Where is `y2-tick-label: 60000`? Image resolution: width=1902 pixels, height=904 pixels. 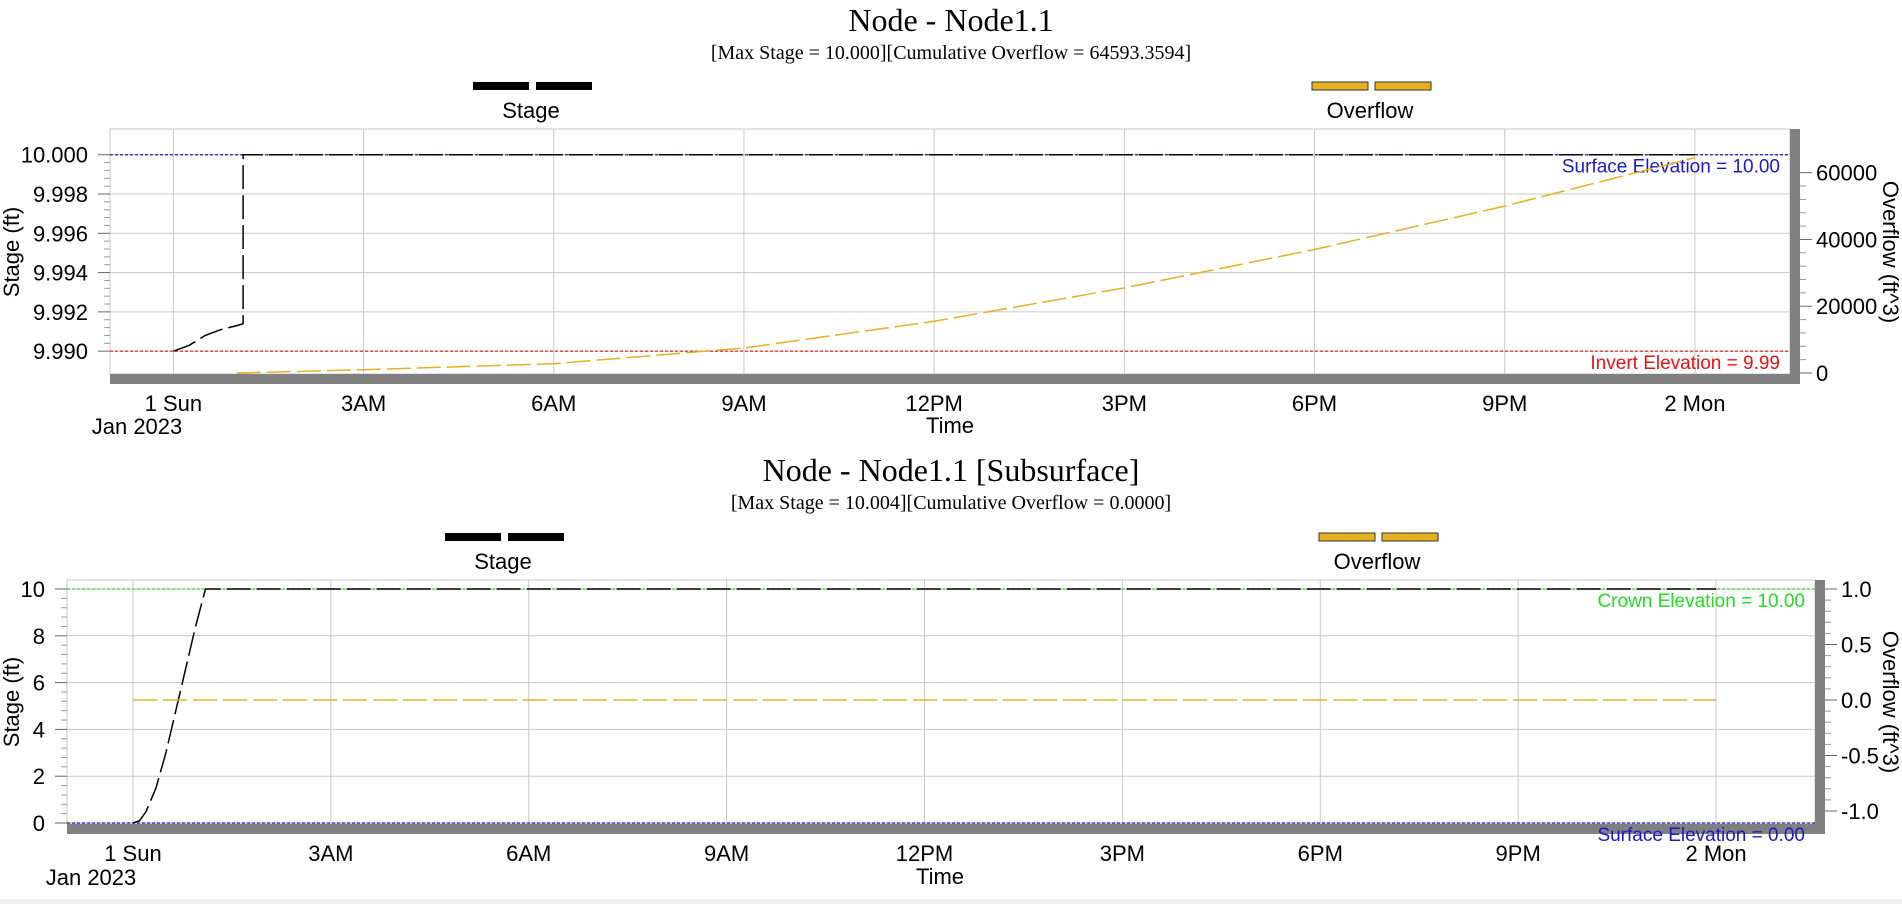
y2-tick-label: 60000 is located at coordinates (1846, 173).